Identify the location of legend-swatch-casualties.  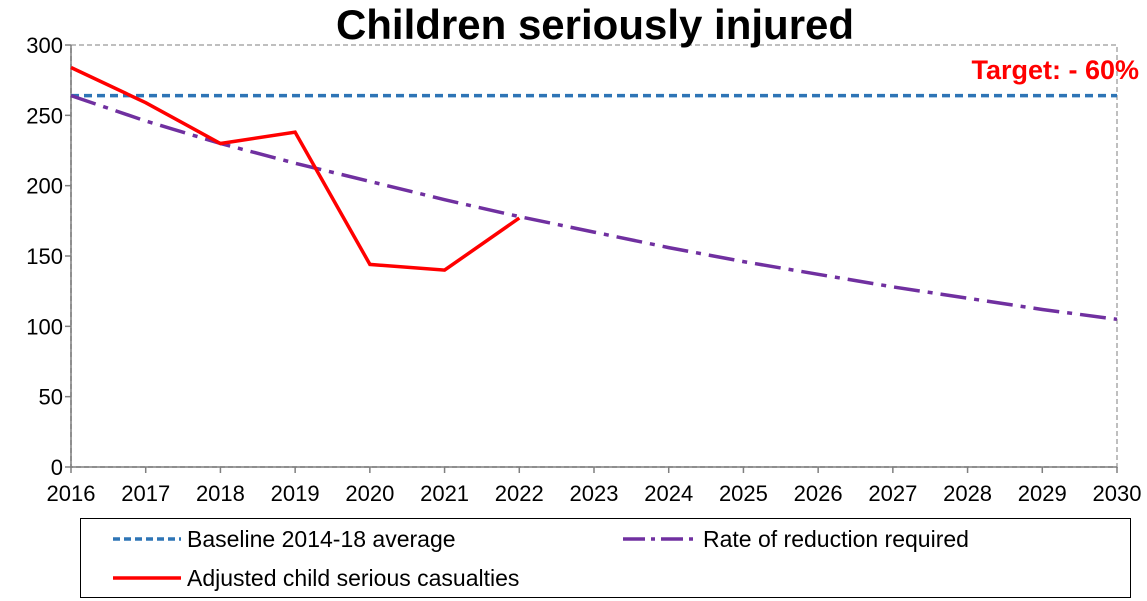
(147, 578).